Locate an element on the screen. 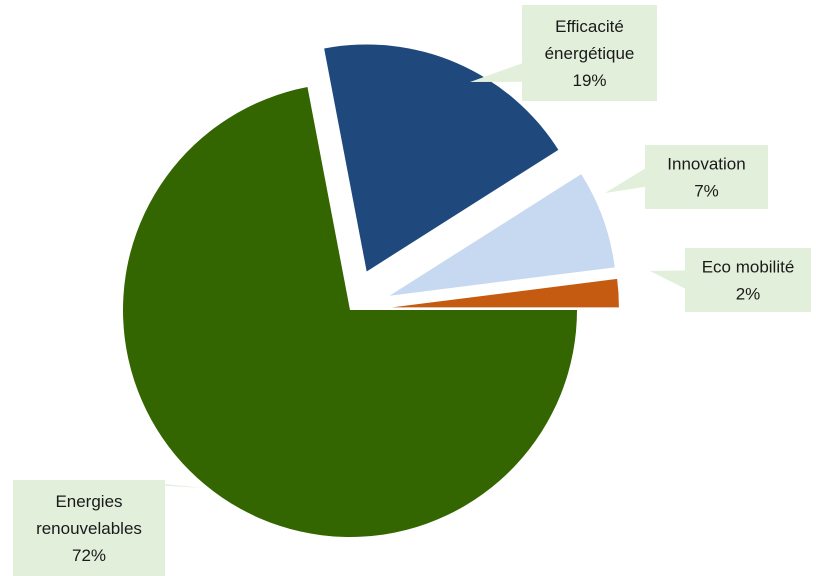  label-box-efficacit-nerg-tique is located at coordinates (589, 53).